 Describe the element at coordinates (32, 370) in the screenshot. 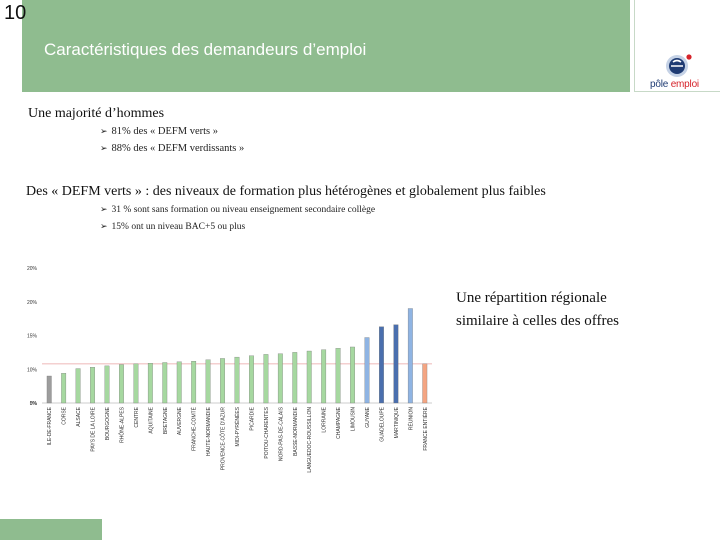

I see `y-tick-label: 10%` at that location.